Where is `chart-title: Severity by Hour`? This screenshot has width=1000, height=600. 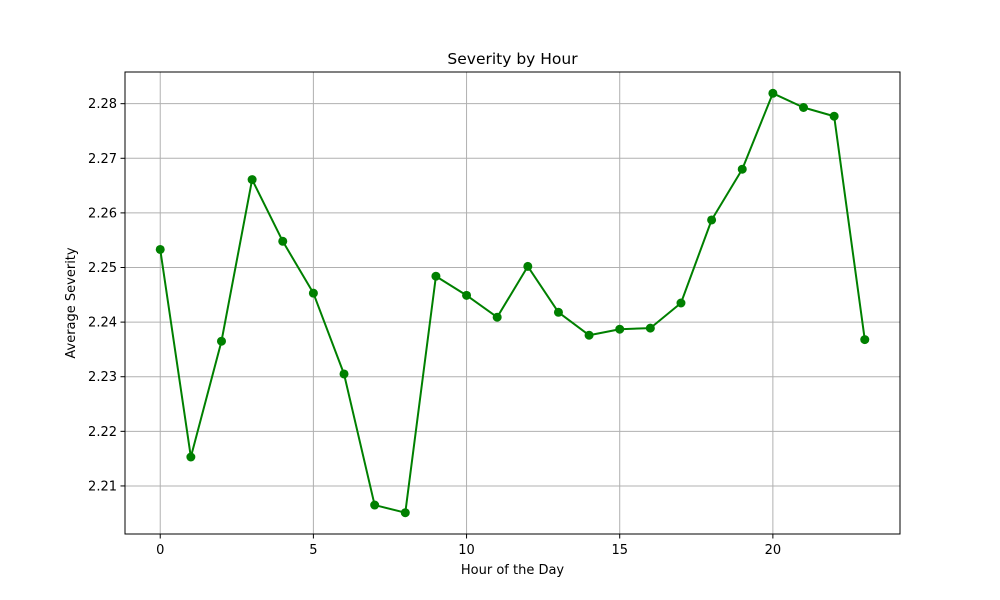 chart-title: Severity by Hour is located at coordinates (512, 59).